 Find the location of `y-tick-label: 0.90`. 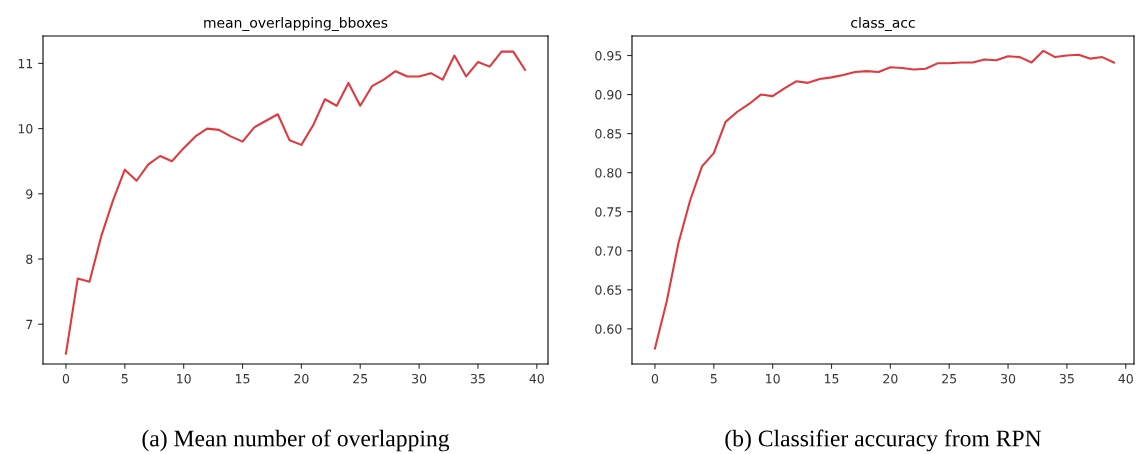

y-tick-label: 0.90 is located at coordinates (608, 95).